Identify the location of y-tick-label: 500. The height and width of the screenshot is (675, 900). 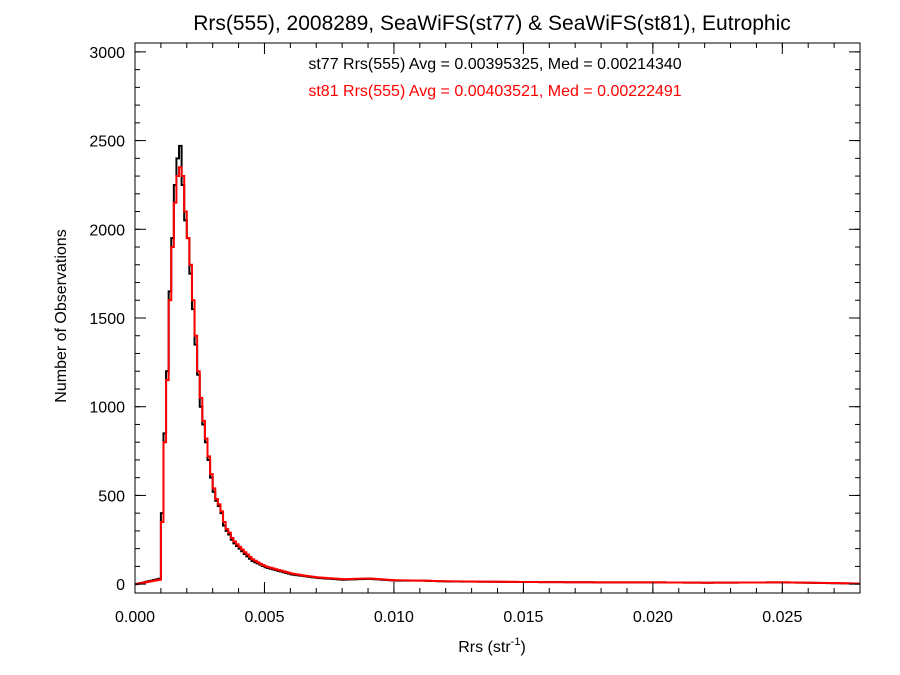
(111, 496).